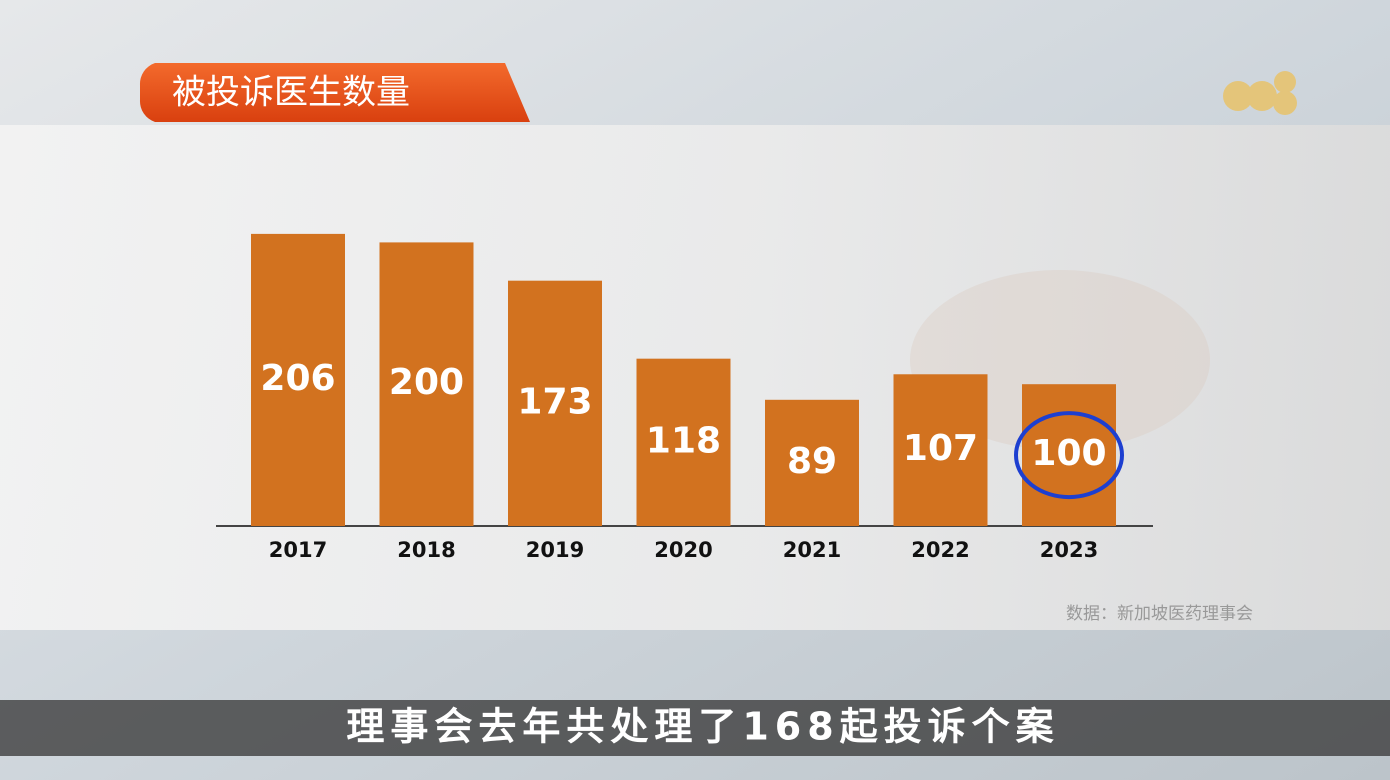  Describe the element at coordinates (298, 550) in the screenshot. I see `x-tick-label: 2017` at that location.